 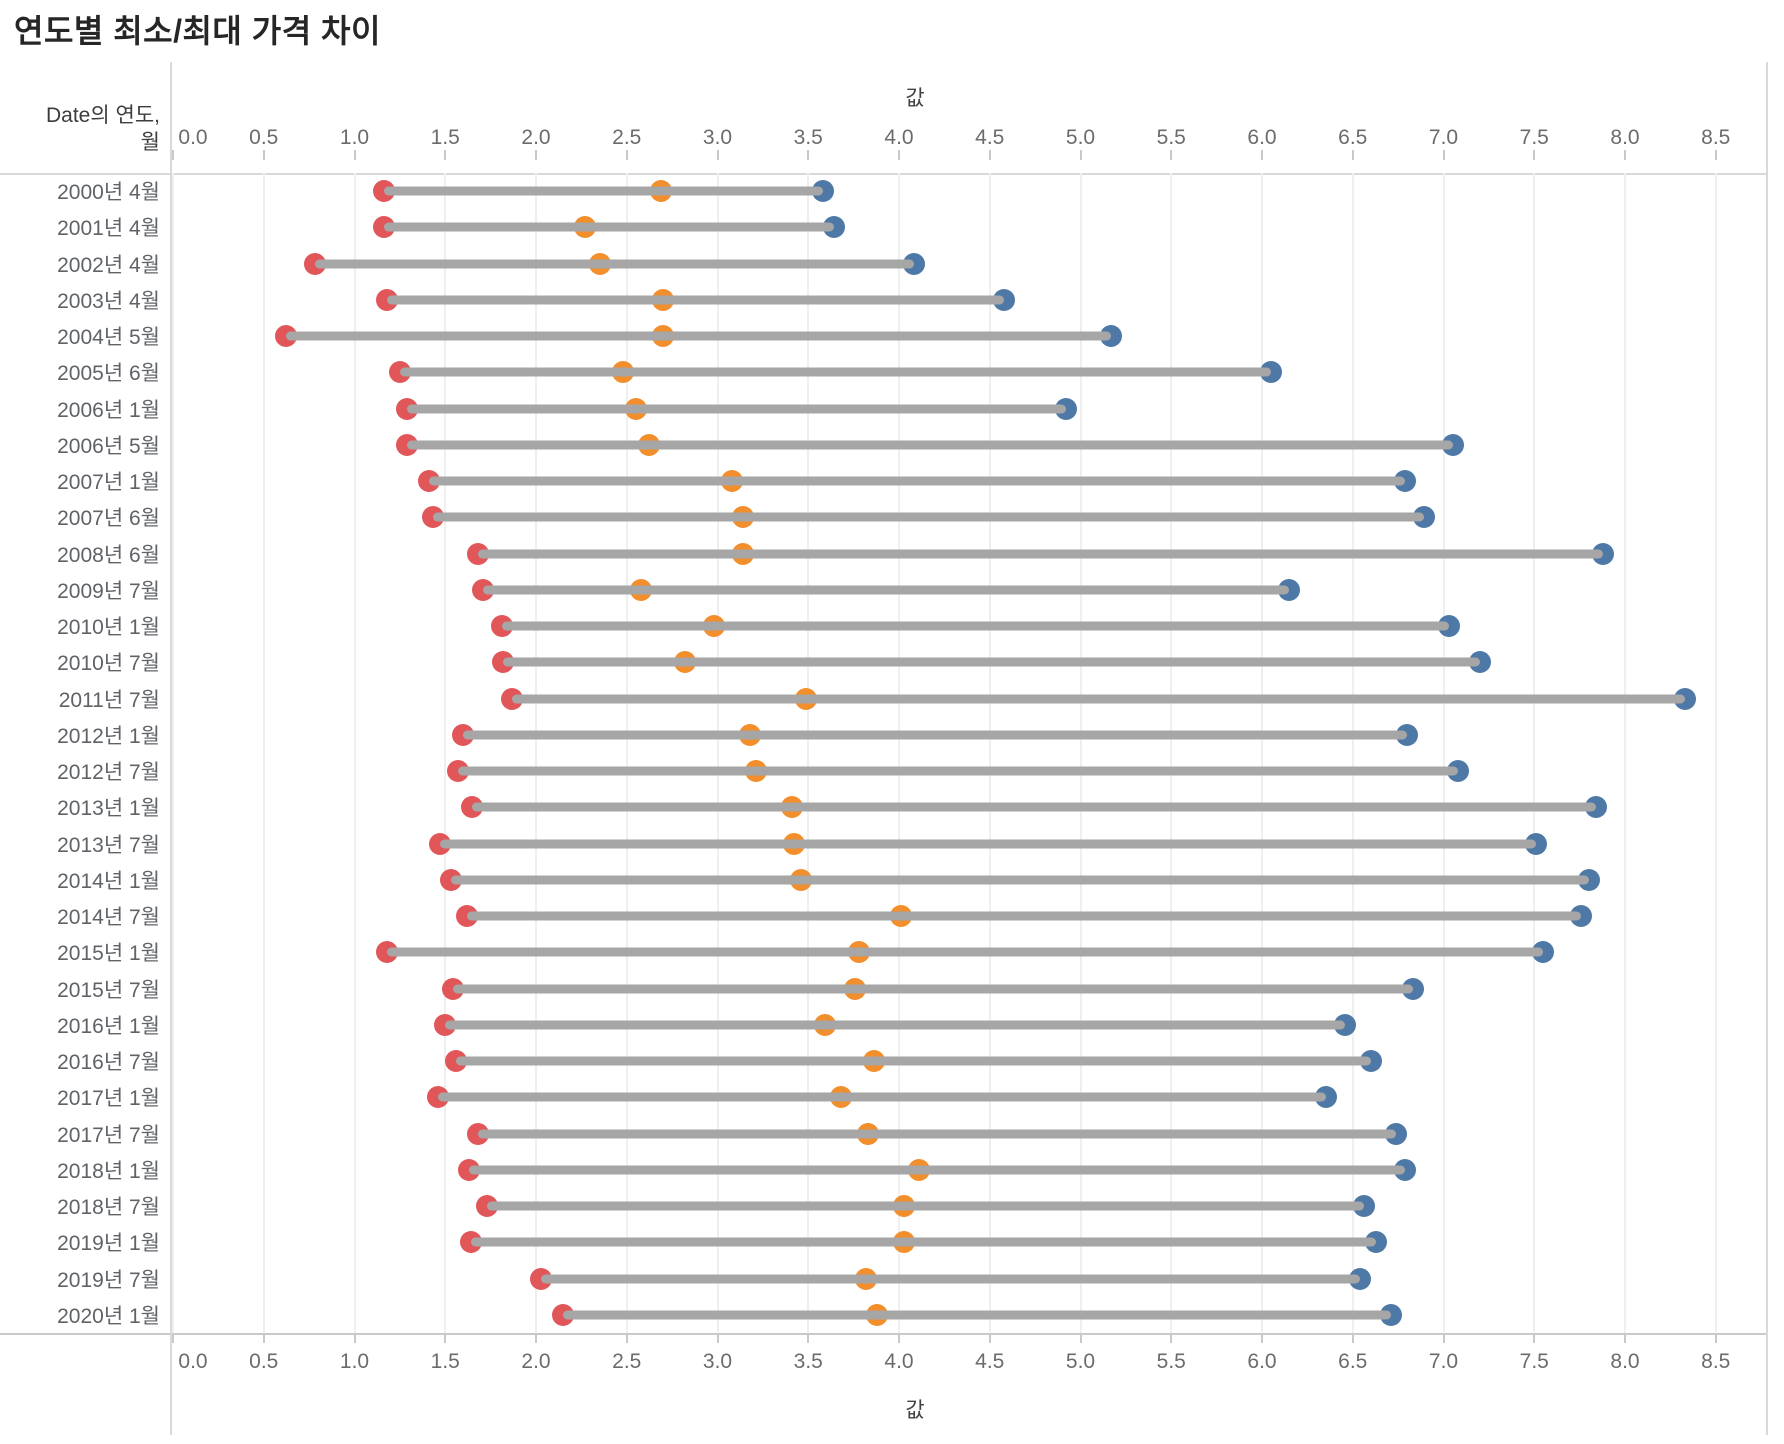 I want to click on tick-label: 7.5, so click(x=1534, y=1361).